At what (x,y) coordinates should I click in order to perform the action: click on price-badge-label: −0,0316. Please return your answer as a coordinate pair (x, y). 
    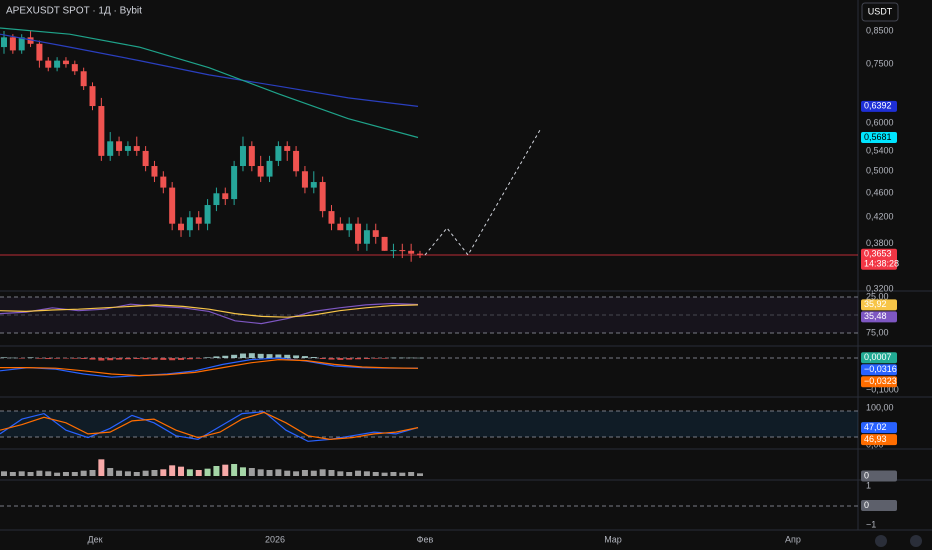
    Looking at the image, I should click on (880, 369).